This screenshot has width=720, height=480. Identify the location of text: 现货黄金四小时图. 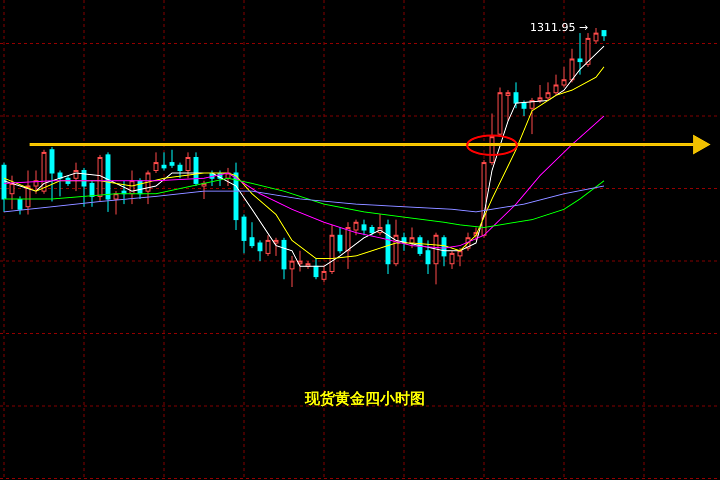
(365, 399).